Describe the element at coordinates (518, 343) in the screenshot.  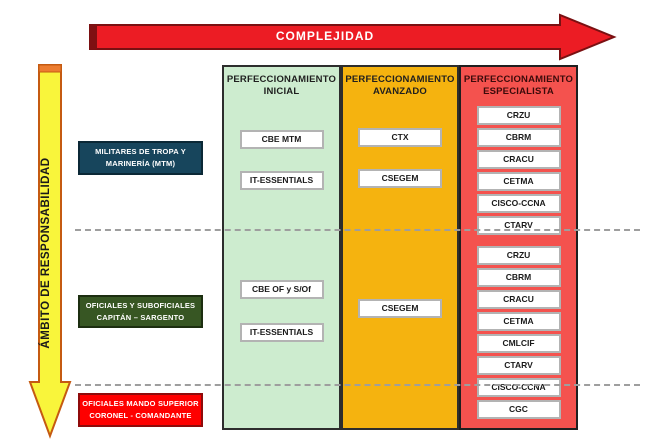
I see `course-box: CMLCIF` at that location.